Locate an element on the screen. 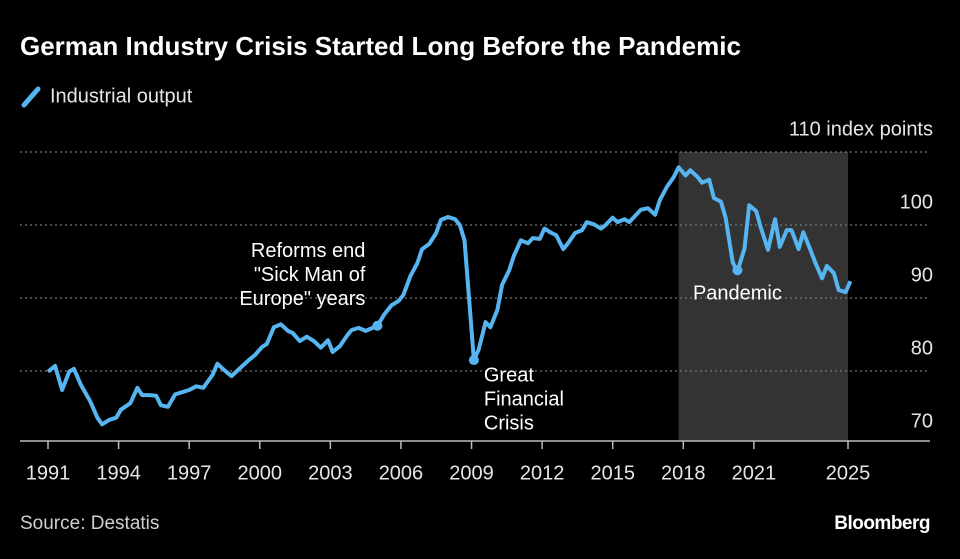 The width and height of the screenshot is (960, 559). annotation-text: Reforms end is located at coordinates (308, 251).